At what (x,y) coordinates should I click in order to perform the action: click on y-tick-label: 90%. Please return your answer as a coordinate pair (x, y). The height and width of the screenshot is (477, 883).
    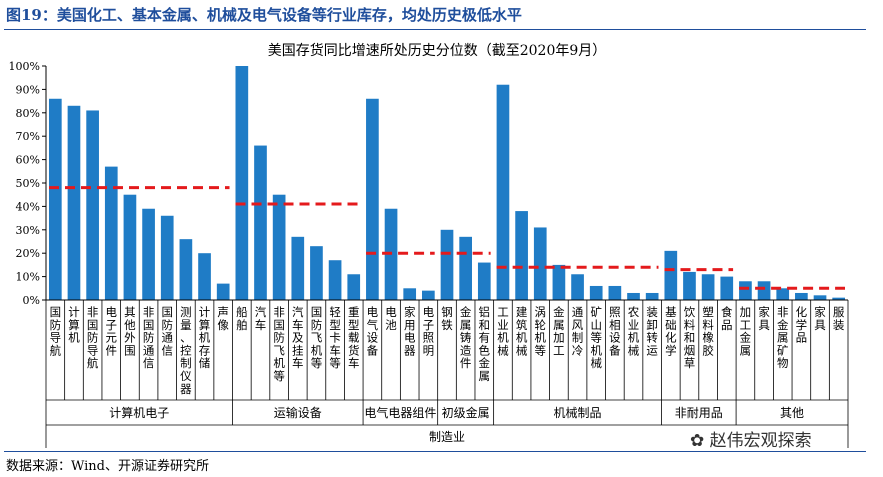
    Looking at the image, I should click on (28, 89).